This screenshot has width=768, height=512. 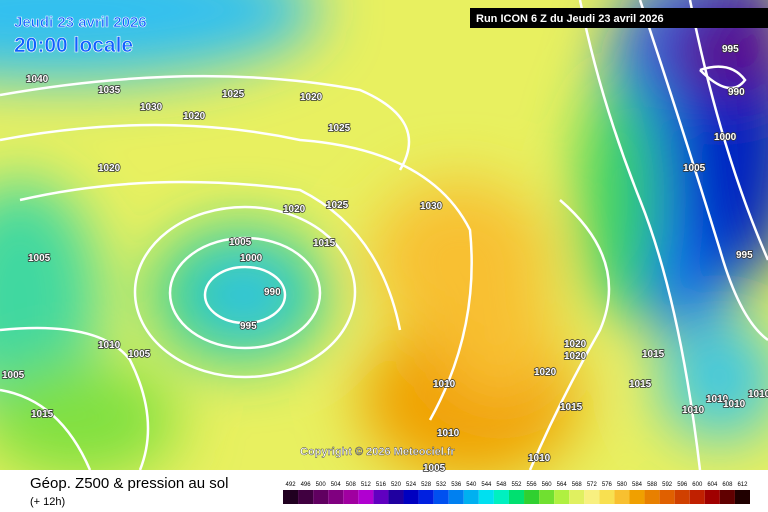 I want to click on legend-label: 548, so click(x=501, y=485).